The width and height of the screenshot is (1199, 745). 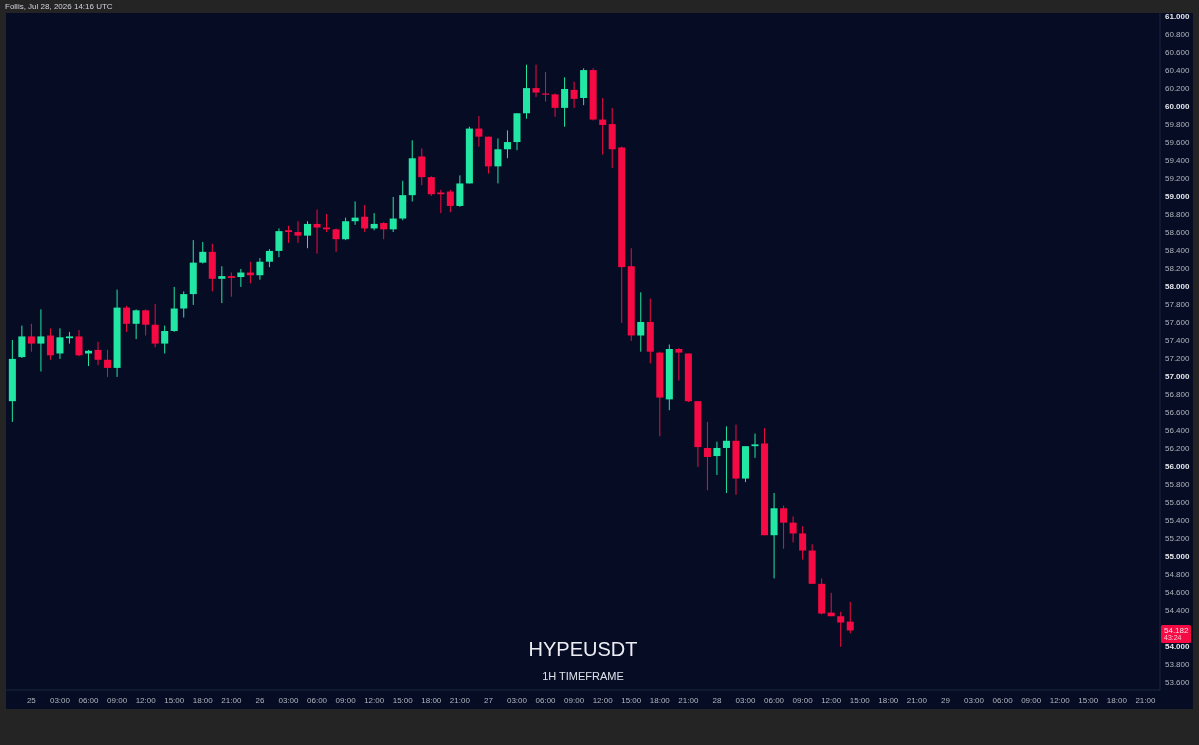 I want to click on y-tick-label: 53.800, so click(x=1178, y=664).